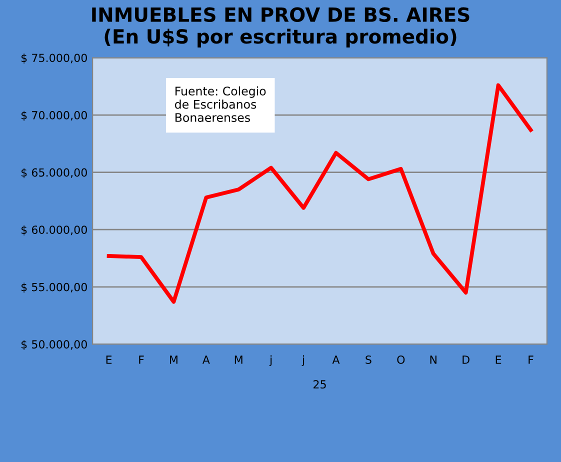 This screenshot has width=561, height=462. Describe the element at coordinates (433, 360) in the screenshot. I see `x-tick-label: N` at that location.